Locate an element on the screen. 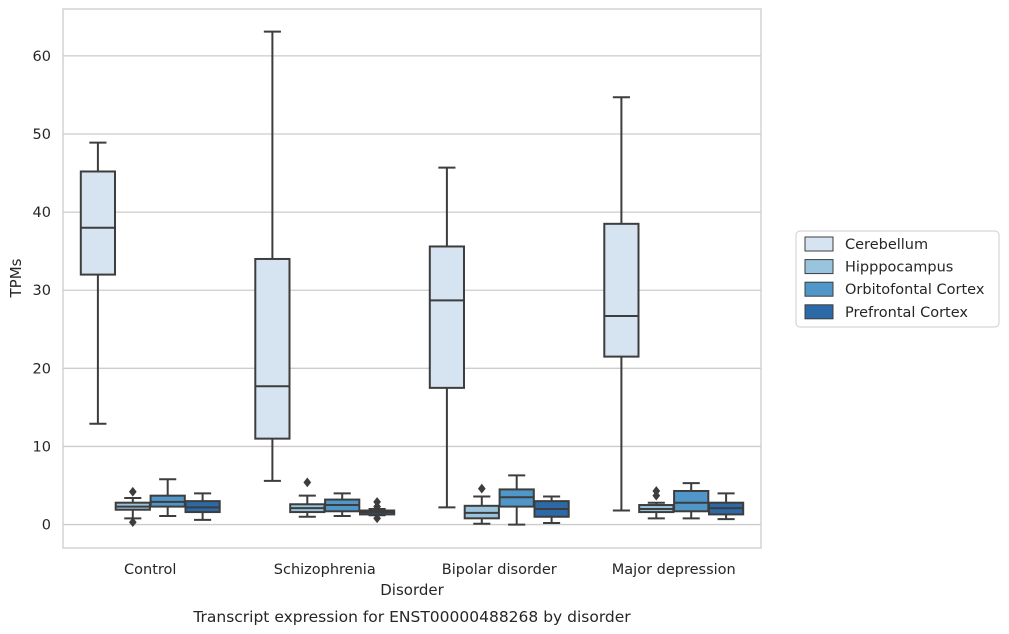 This screenshot has width=1009, height=634. x-tick-label: Control is located at coordinates (150, 570).